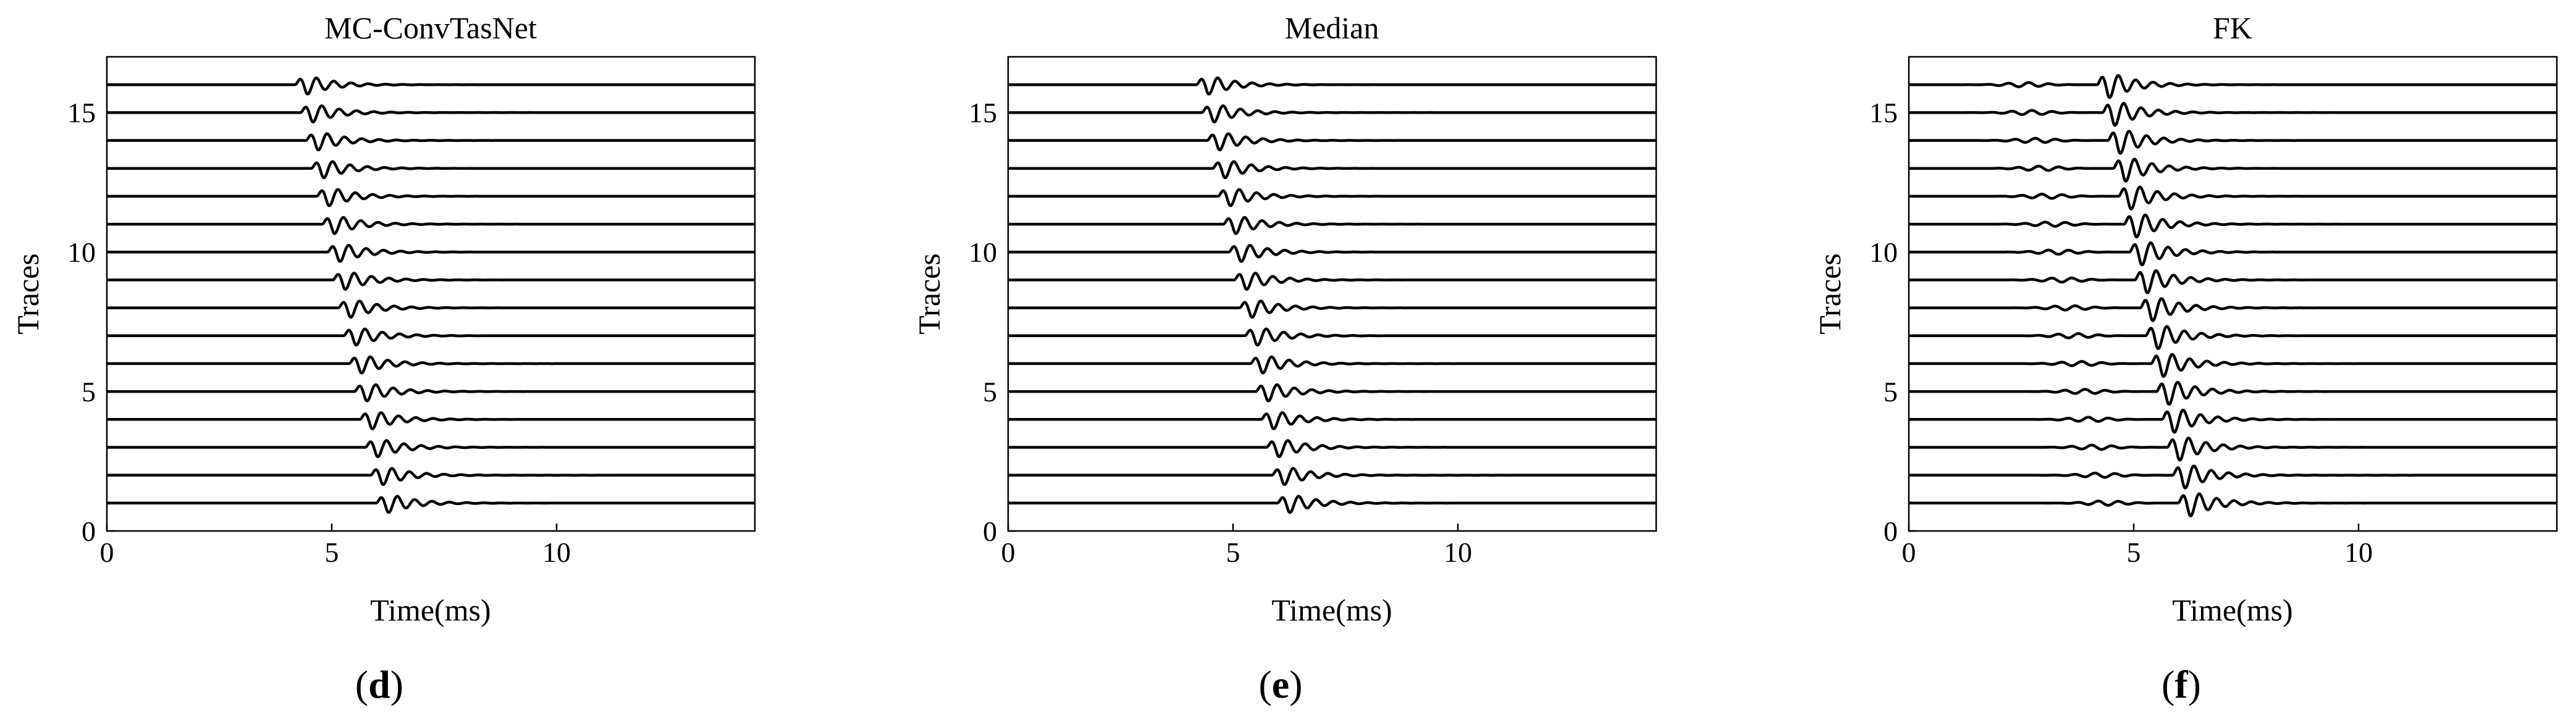 The width and height of the screenshot is (2576, 723). What do you see at coordinates (1332, 28) in the screenshot?
I see `chart-title: Median` at bounding box center [1332, 28].